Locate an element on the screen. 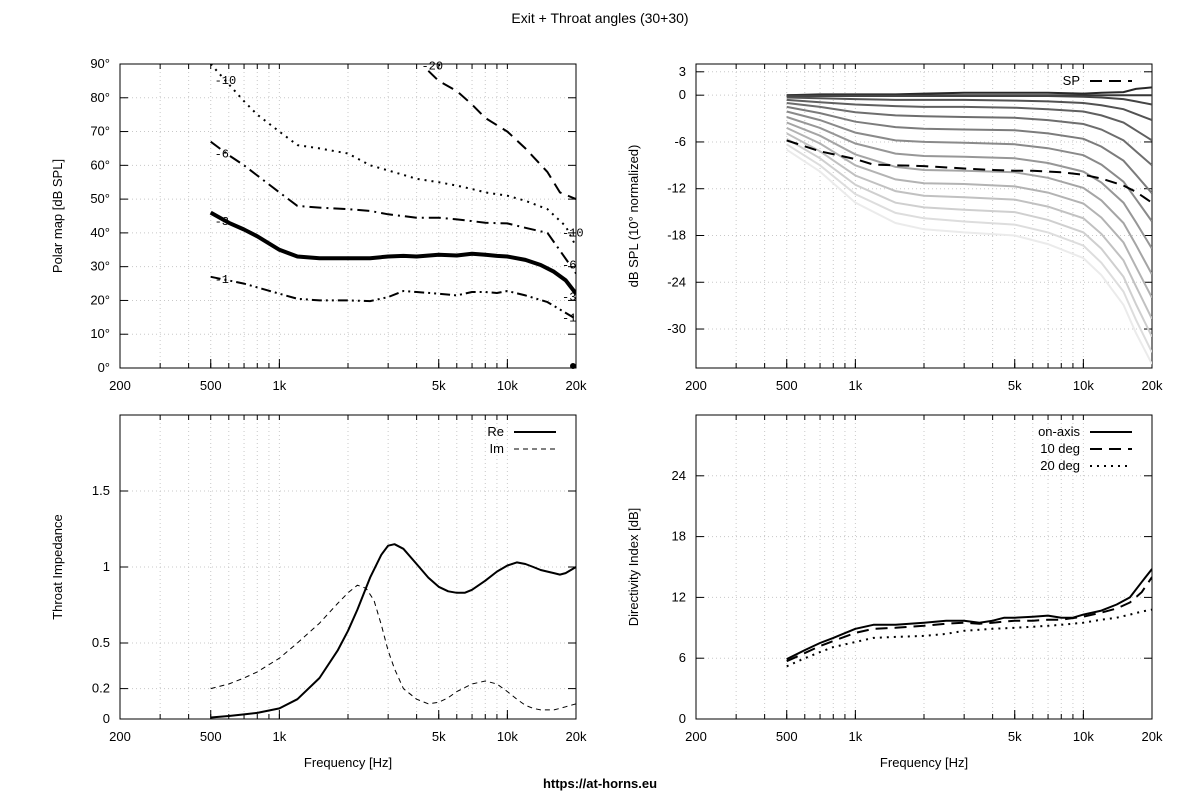 This screenshot has height=800, width=1200. y-tick-label: 1.5 is located at coordinates (101, 490).